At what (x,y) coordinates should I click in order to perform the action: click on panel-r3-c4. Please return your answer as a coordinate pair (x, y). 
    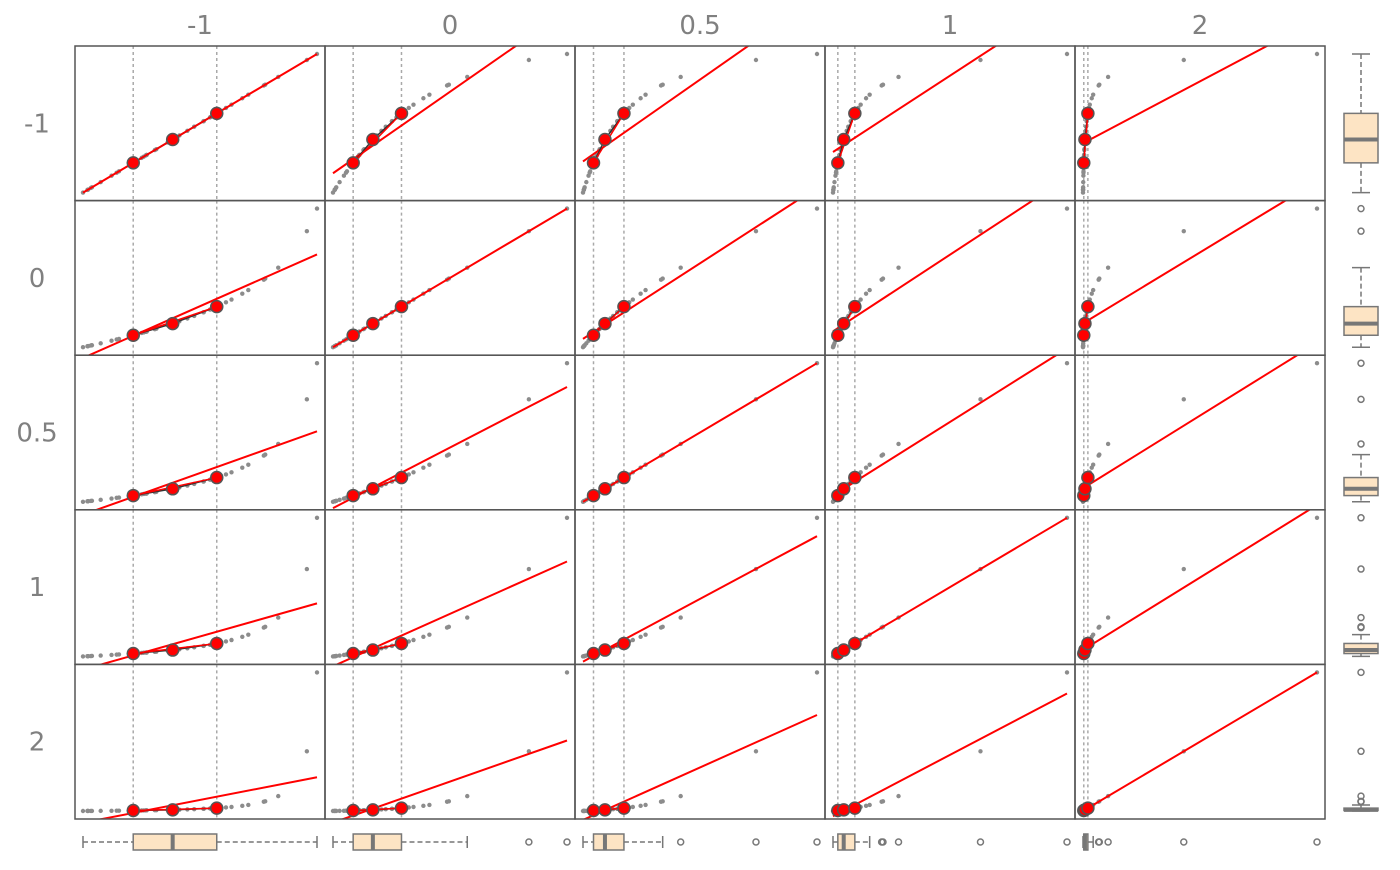
    Looking at the image, I should click on (950, 432).